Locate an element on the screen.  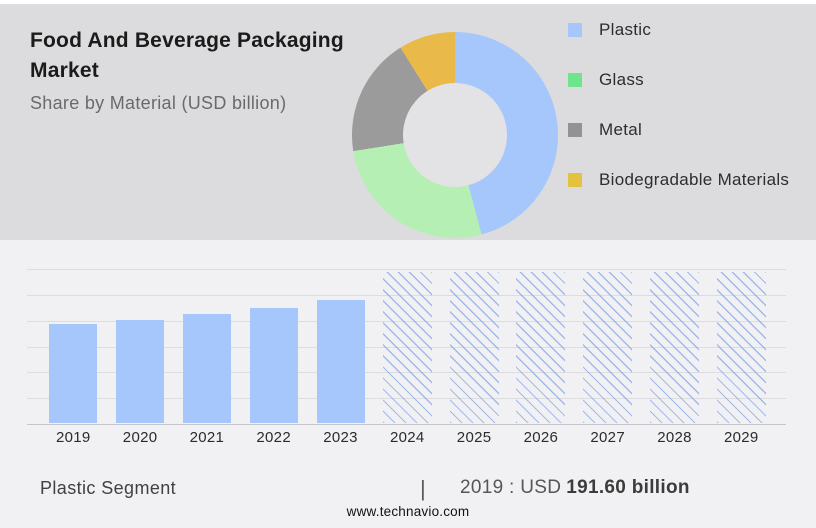
segment-label: Plastic Segment is located at coordinates (108, 488).